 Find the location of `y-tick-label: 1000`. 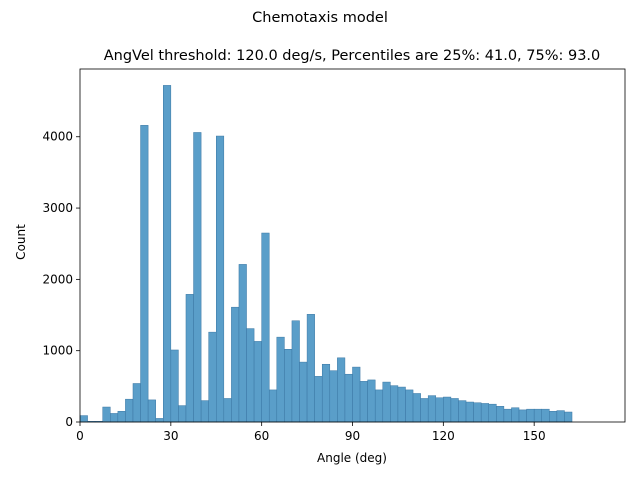

y-tick-label: 1000 is located at coordinates (57, 351).